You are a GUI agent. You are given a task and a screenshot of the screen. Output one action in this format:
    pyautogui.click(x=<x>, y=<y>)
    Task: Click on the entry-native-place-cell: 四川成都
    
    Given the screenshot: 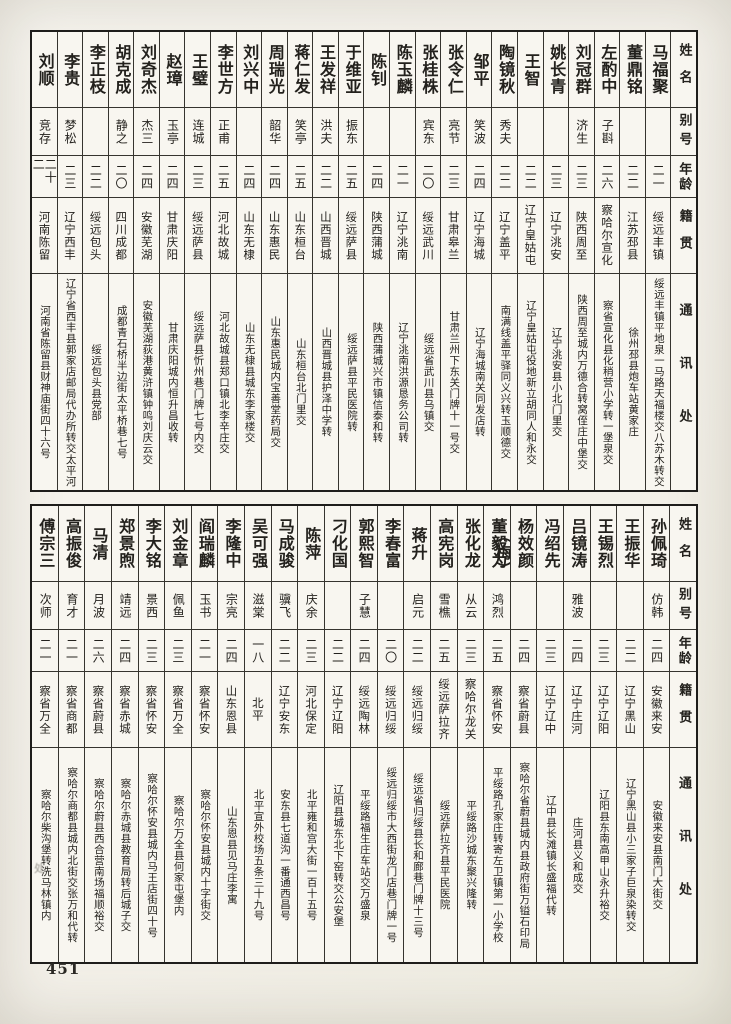 What is the action you would take?
    pyautogui.click(x=121, y=236)
    